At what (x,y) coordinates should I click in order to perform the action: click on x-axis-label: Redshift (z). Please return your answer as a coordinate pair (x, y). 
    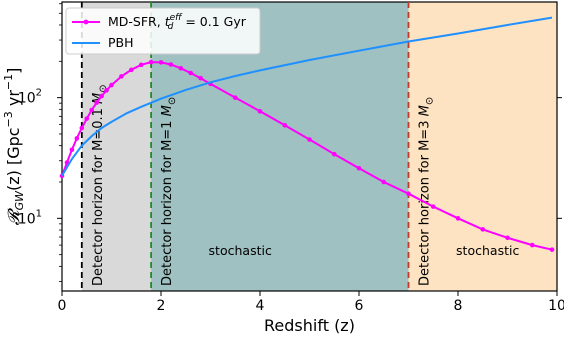
    Looking at the image, I should click on (309, 325).